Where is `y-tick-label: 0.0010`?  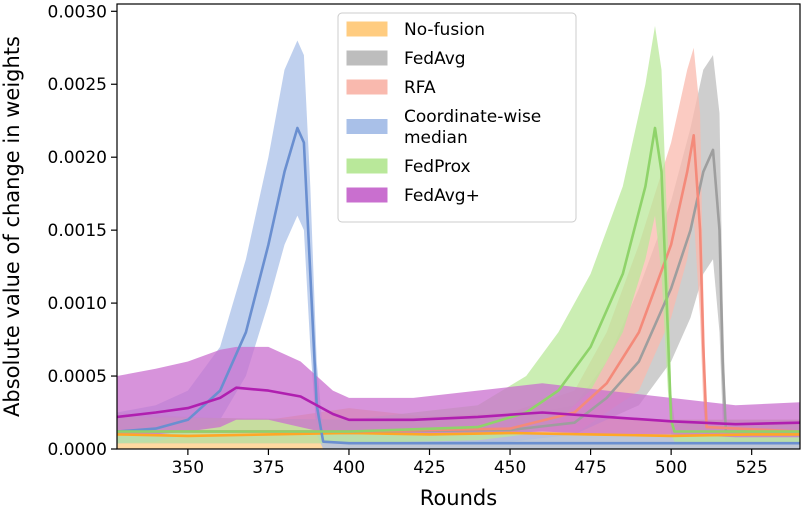
y-tick-label: 0.0010 is located at coordinates (77, 304).